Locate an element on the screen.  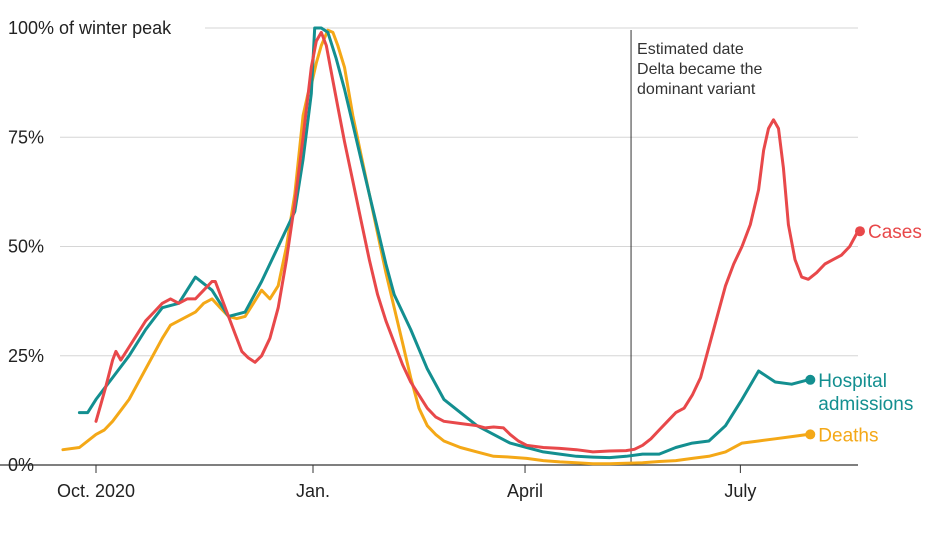
series-end-dot-cases is located at coordinates (859, 231).